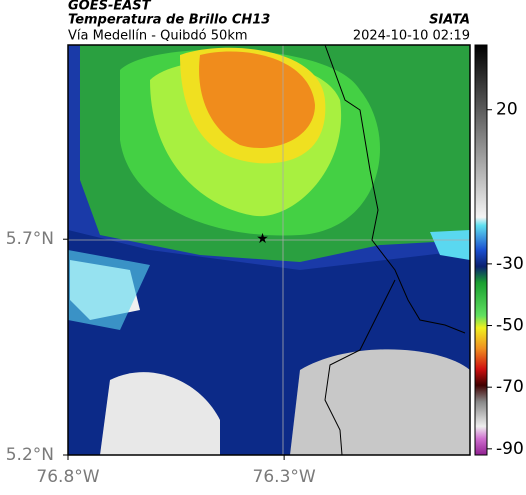 The width and height of the screenshot is (526, 495). I want to click on station-marker: ★, so click(262, 239).